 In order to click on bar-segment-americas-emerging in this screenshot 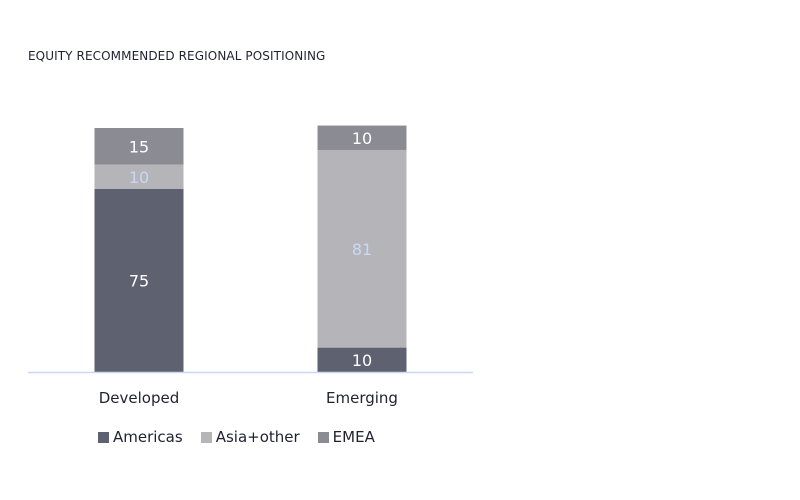, I will do `click(362, 359)`.